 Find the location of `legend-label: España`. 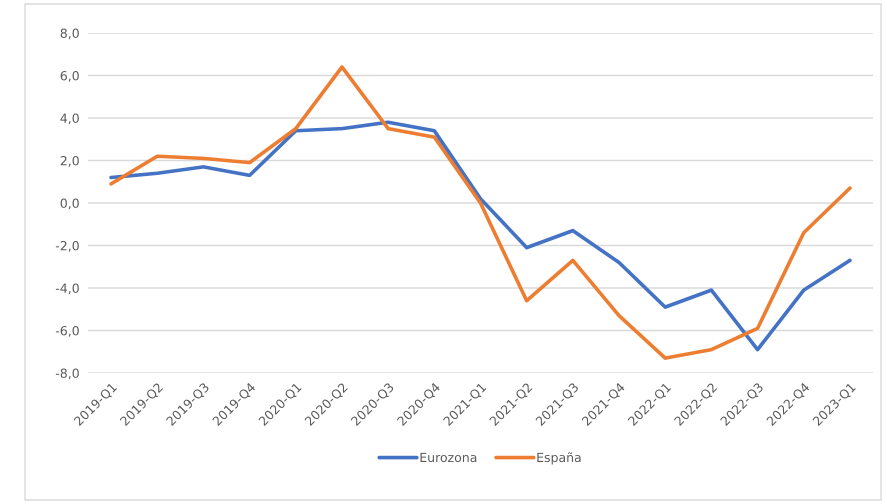

legend-label: España is located at coordinates (559, 458).